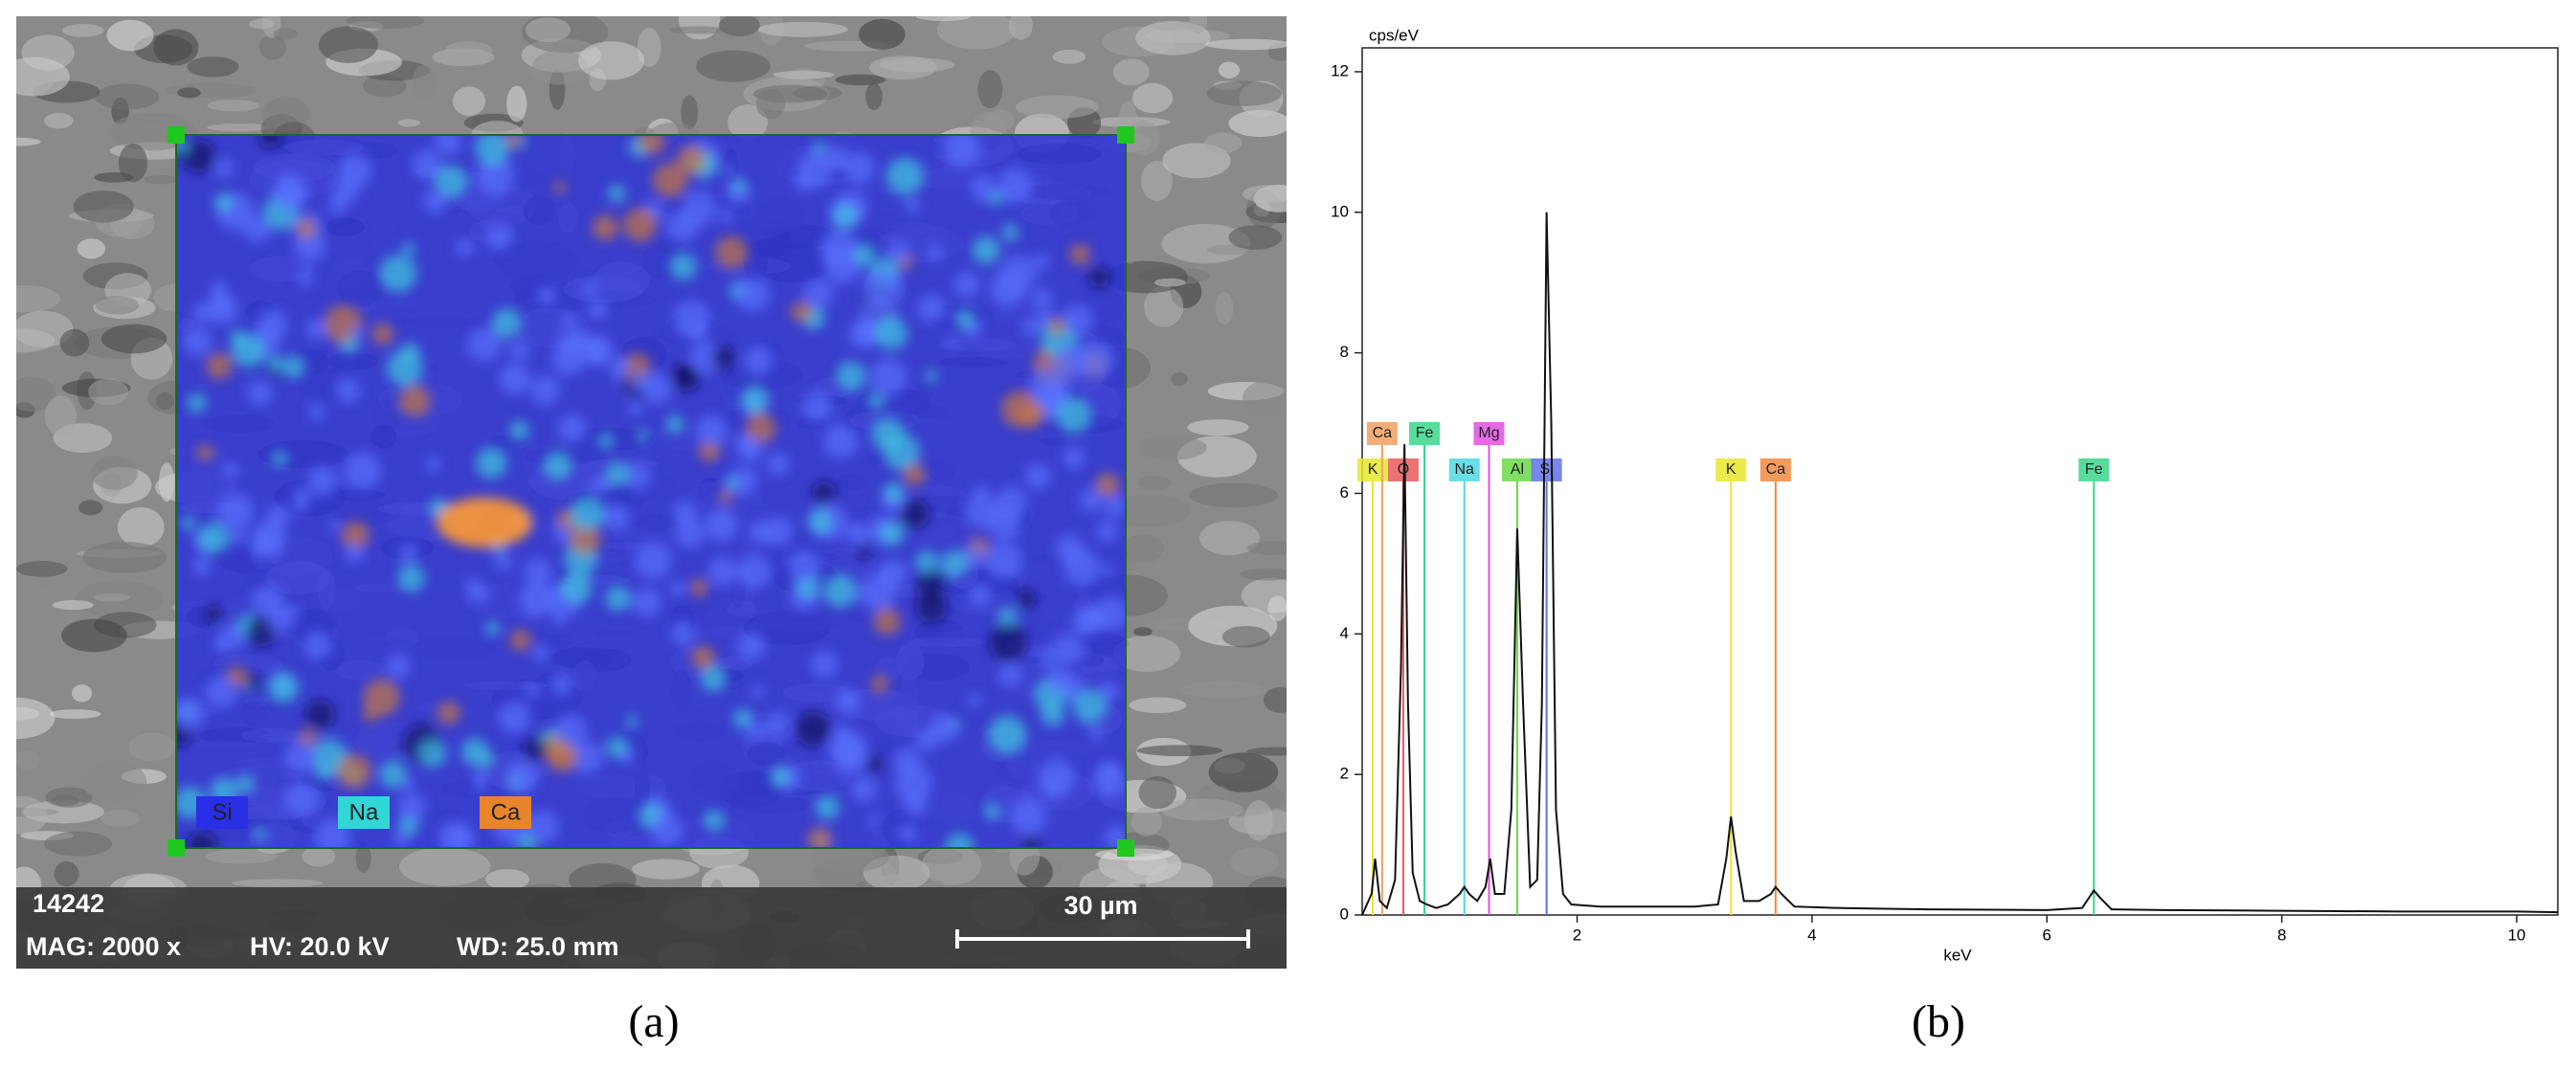  What do you see at coordinates (1340, 70) in the screenshot?
I see `y-tick-label: 12` at bounding box center [1340, 70].